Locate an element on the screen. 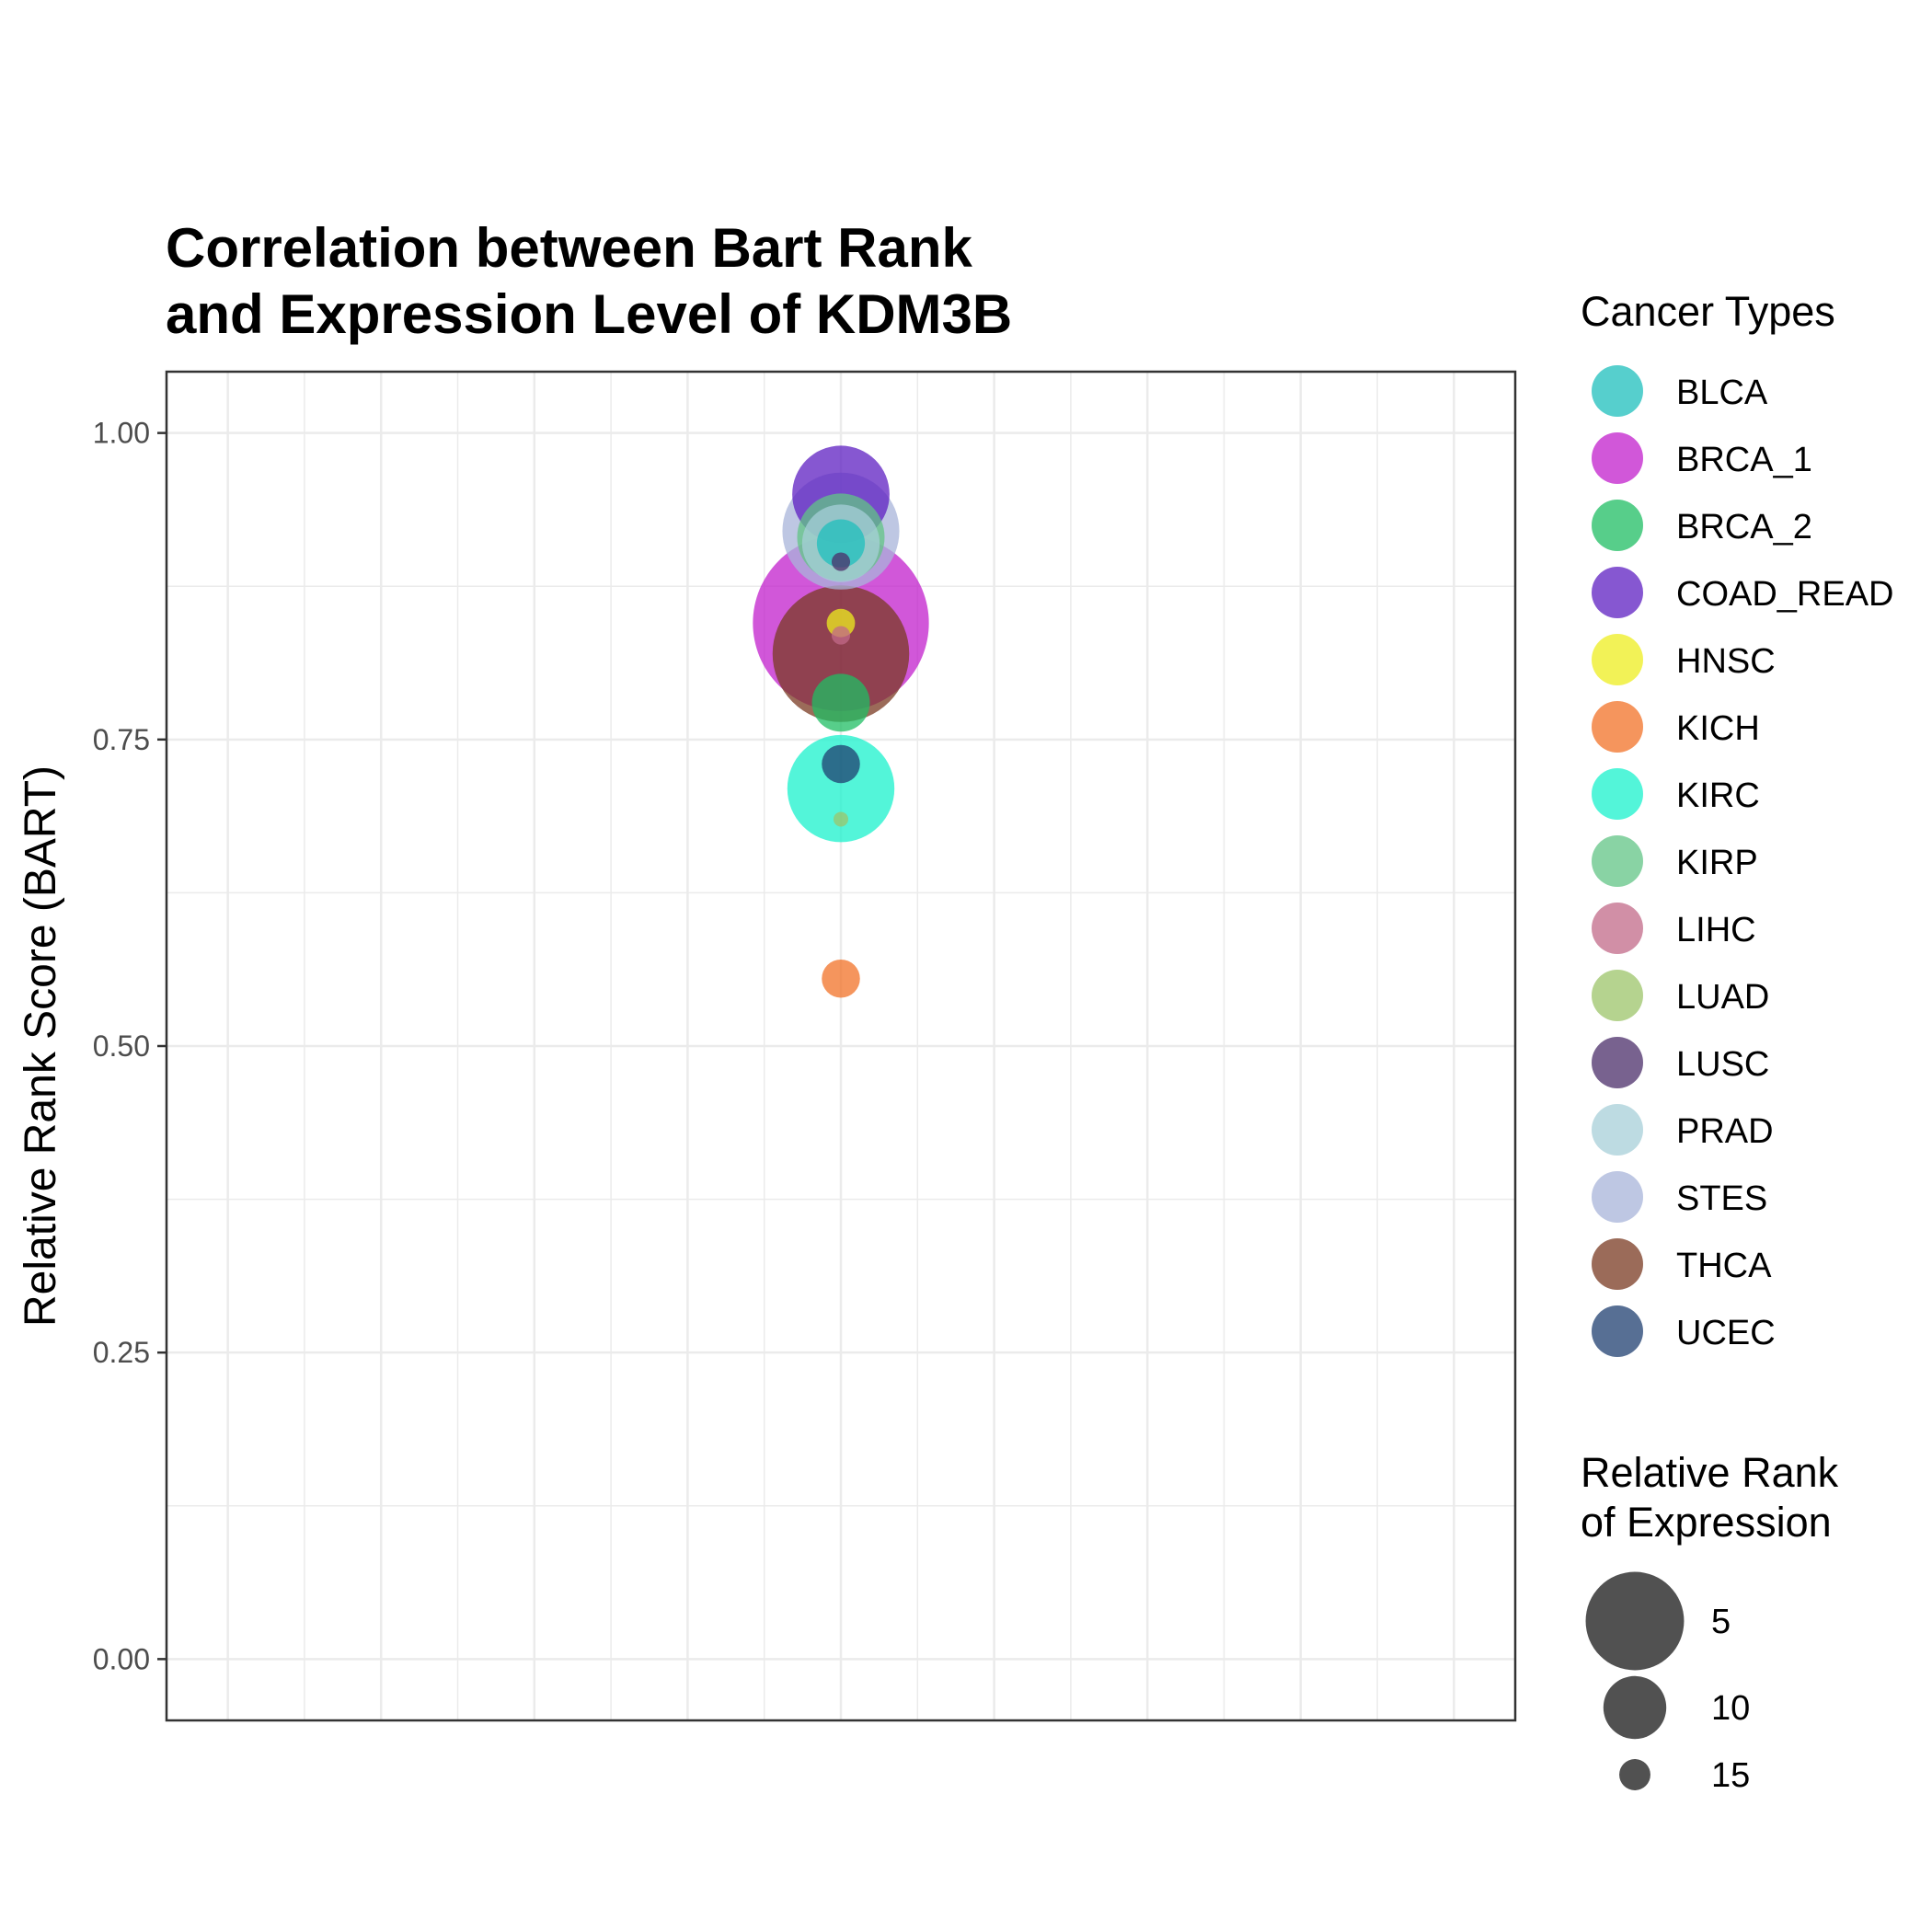  legend-label-kich: KICH is located at coordinates (1718, 728).